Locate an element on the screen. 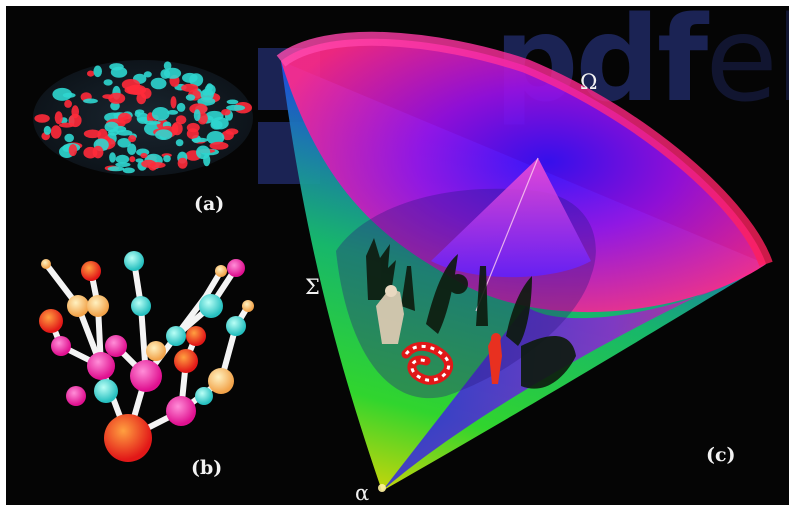 Image resolution: width=795 pixels, height=511 pixels. garden-scene is located at coordinates (471, 313).